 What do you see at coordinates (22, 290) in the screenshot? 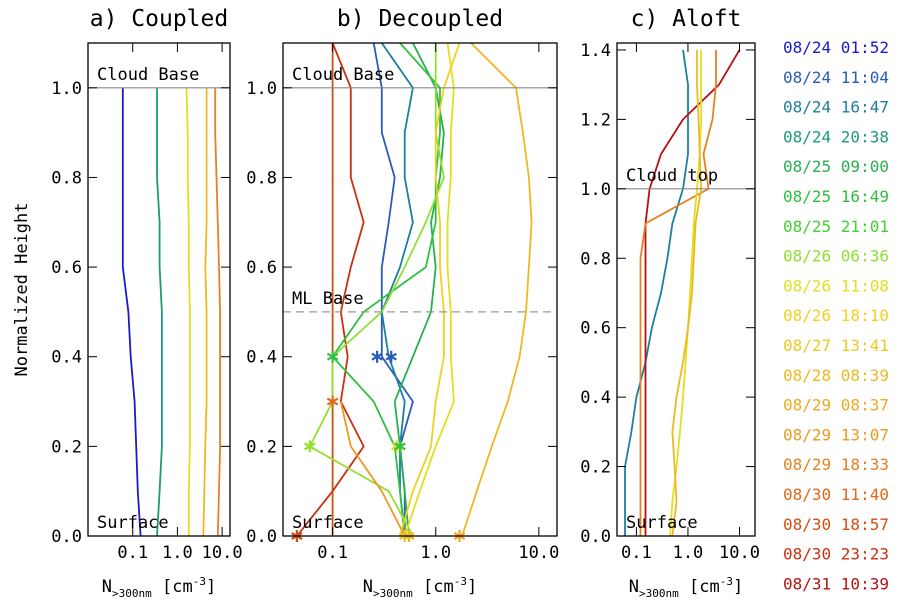
I see `y-axis-label: Normalized Height` at bounding box center [22, 290].